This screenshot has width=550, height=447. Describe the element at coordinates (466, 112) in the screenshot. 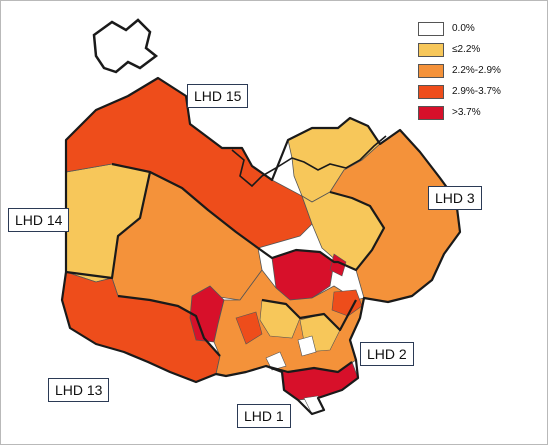

I see `legend-label: >3.7%` at that location.